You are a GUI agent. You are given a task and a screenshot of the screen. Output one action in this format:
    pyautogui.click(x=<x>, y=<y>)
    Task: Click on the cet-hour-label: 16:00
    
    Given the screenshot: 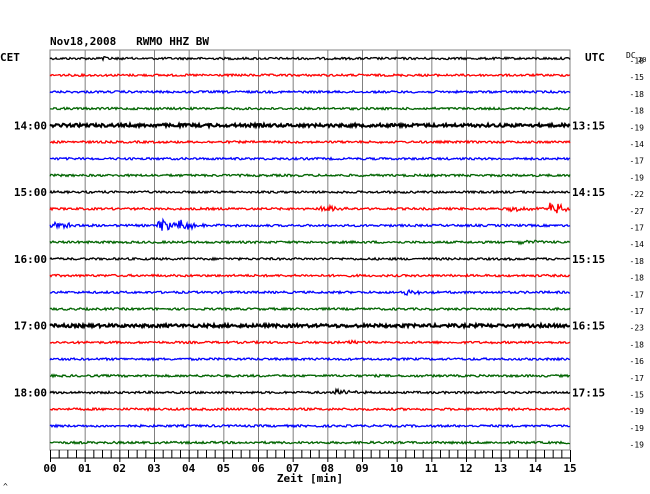 What is the action you would take?
    pyautogui.click(x=30, y=259)
    